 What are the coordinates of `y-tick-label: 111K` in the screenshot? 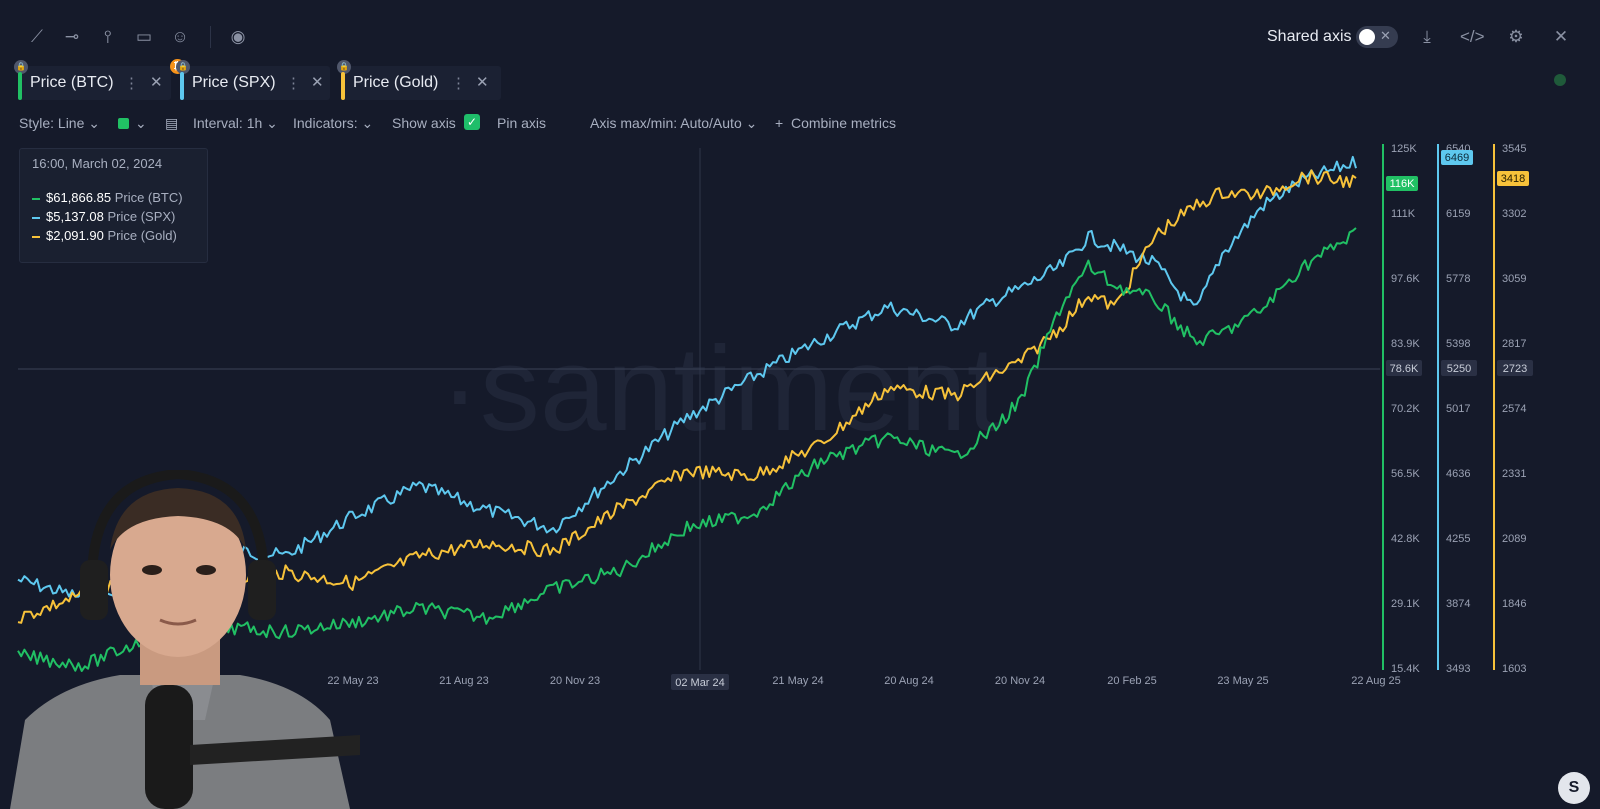 It's located at (1403, 214).